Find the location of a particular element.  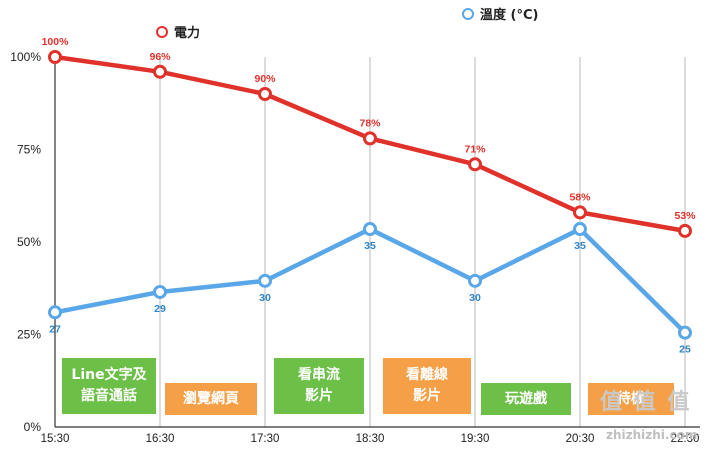

x-tick-label: 16:30 is located at coordinates (160, 439).